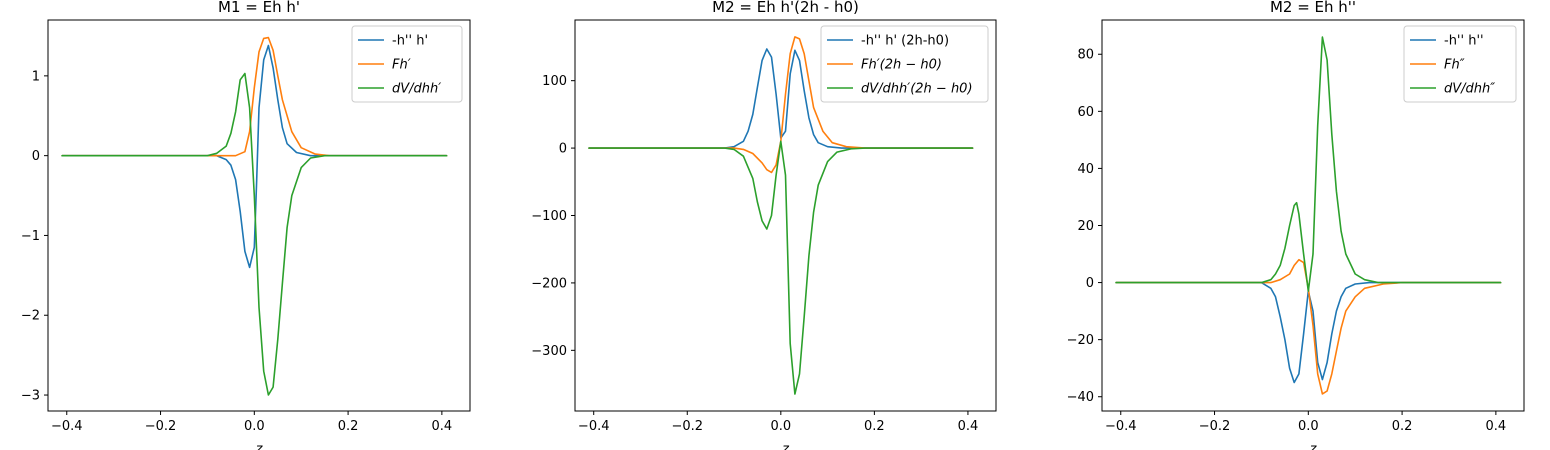  What do you see at coordinates (549, 216) in the screenshot?
I see `y-tick-label: −100` at bounding box center [549, 216].